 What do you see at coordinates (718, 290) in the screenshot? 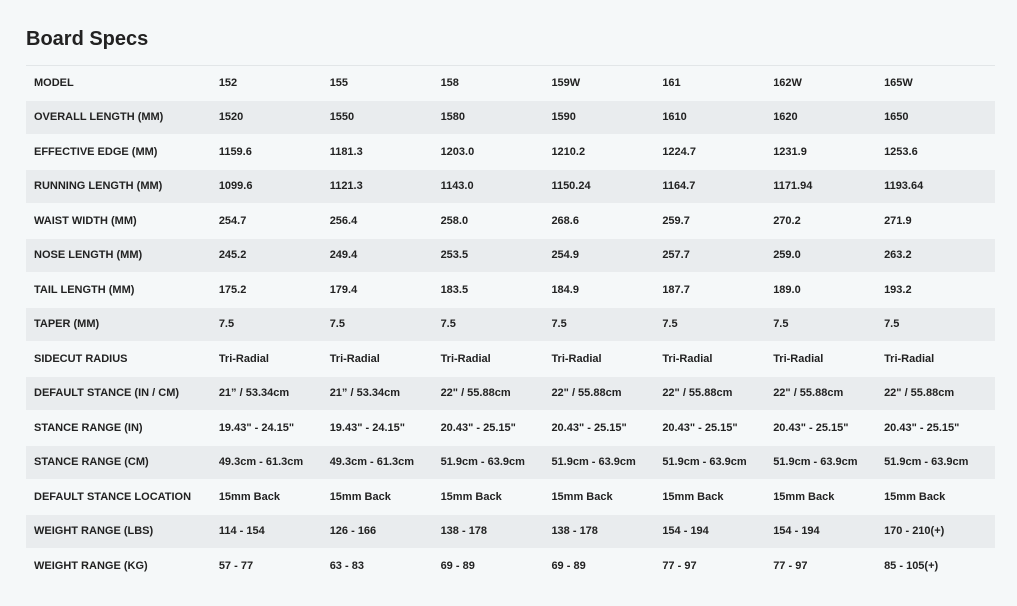
I see `table-cell: 187.7` at bounding box center [718, 290].